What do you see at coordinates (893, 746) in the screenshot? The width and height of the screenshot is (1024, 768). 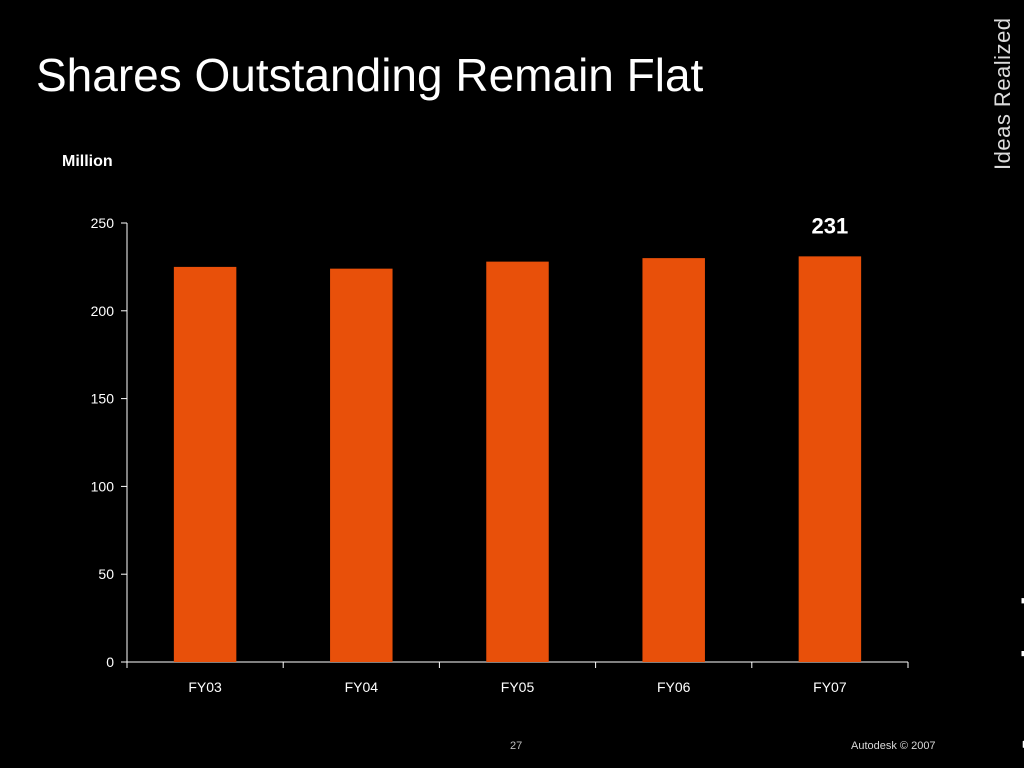 I see `copyright: Autodesk © 2007` at bounding box center [893, 746].